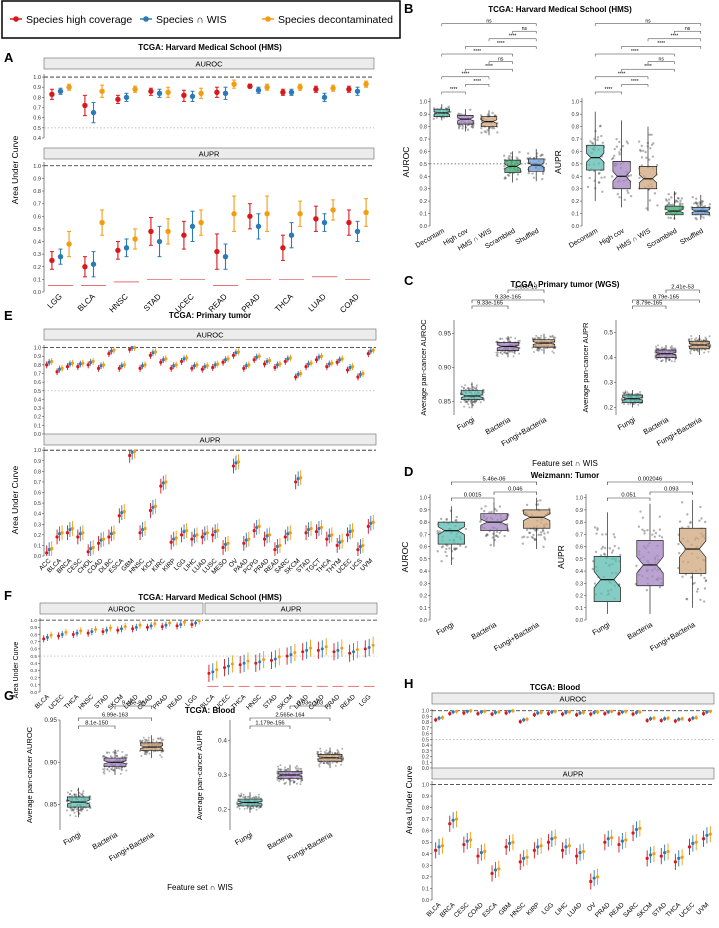 The width and height of the screenshot is (719, 928). I want to click on x-tick-label: HNSC, so click(86, 702).